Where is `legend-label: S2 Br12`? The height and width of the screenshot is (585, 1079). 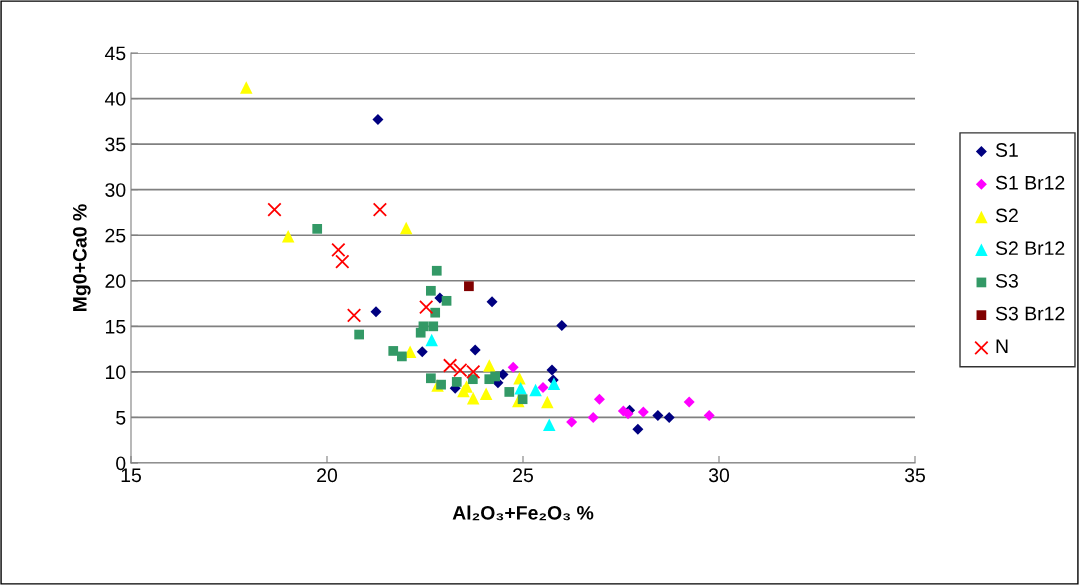
legend-label: S2 Br12 is located at coordinates (1030, 248).